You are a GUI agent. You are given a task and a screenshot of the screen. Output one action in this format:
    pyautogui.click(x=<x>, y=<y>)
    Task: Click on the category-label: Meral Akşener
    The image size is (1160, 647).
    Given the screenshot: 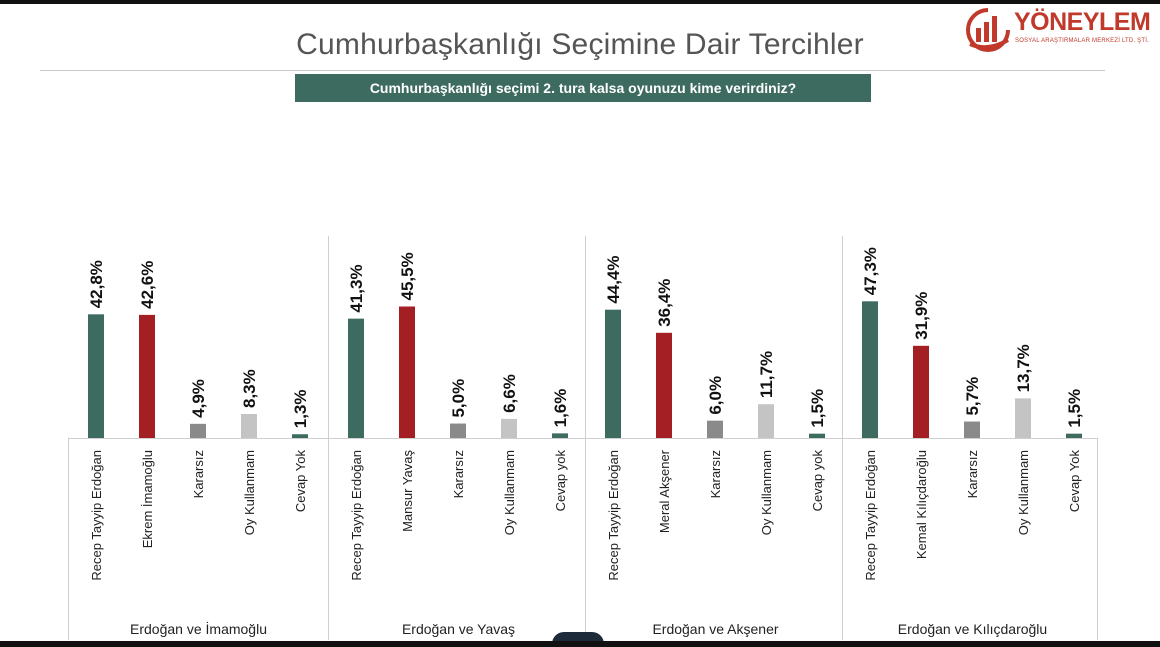 What is the action you would take?
    pyautogui.click(x=664, y=491)
    